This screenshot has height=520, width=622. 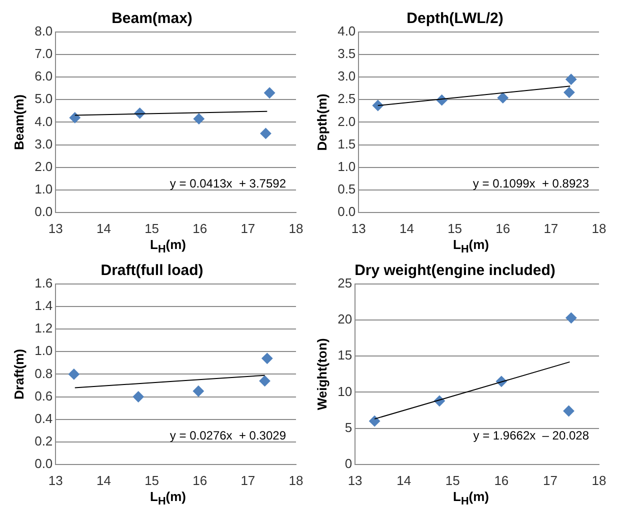 I want to click on y-tick-label: 1.4, so click(x=43, y=306).